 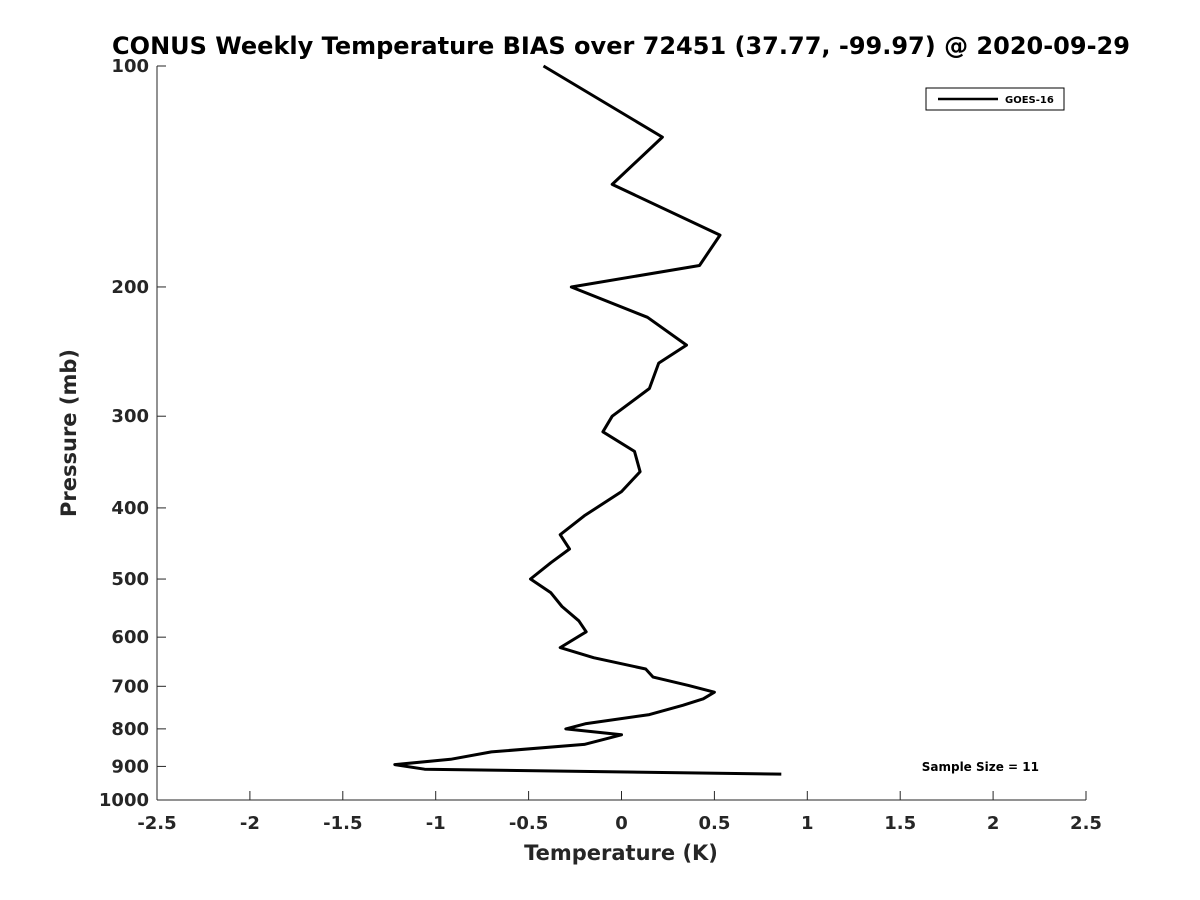 I want to click on y-tick-label: 400, so click(x=130, y=508).